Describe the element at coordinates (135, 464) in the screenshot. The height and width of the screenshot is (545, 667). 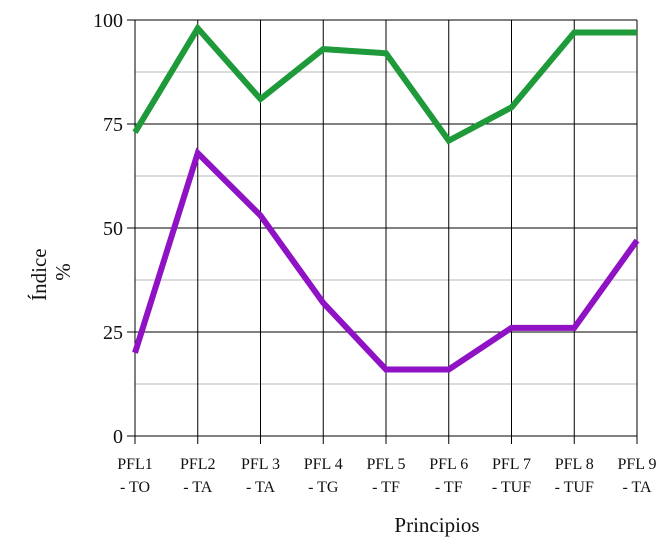
I see `x-tick-label-line: PFL1` at that location.